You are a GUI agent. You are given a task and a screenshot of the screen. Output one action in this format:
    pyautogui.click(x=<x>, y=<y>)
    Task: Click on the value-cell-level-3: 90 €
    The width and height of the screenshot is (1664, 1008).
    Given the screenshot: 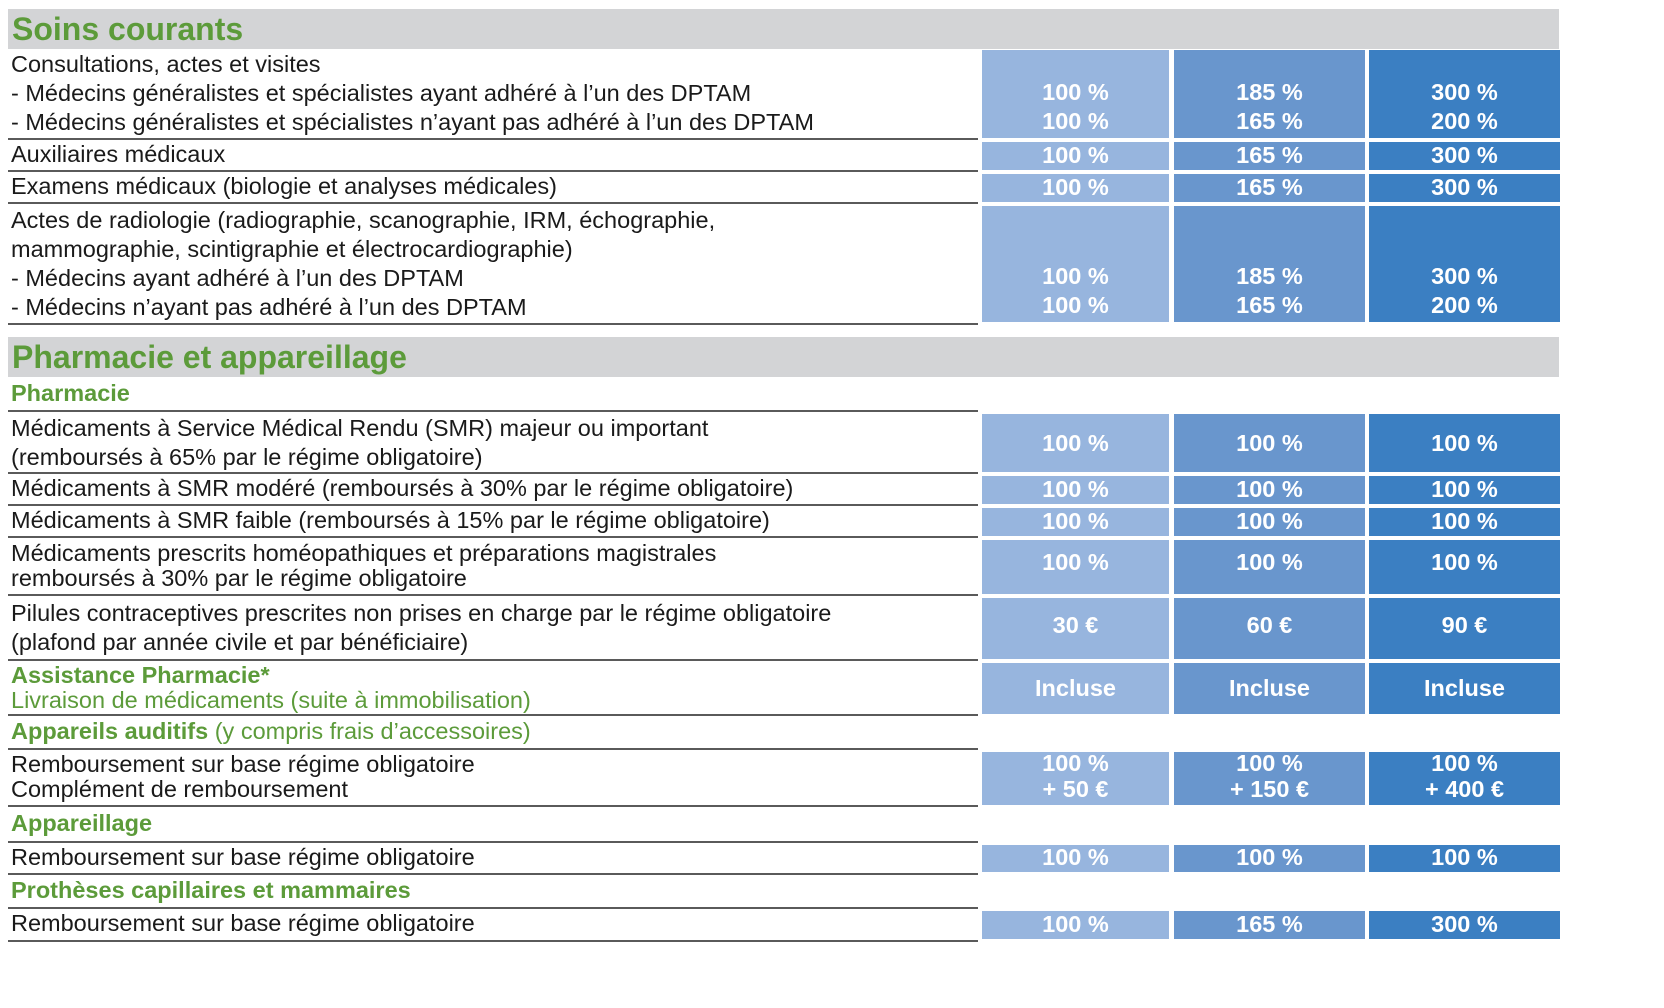 What is the action you would take?
    pyautogui.click(x=1464, y=628)
    